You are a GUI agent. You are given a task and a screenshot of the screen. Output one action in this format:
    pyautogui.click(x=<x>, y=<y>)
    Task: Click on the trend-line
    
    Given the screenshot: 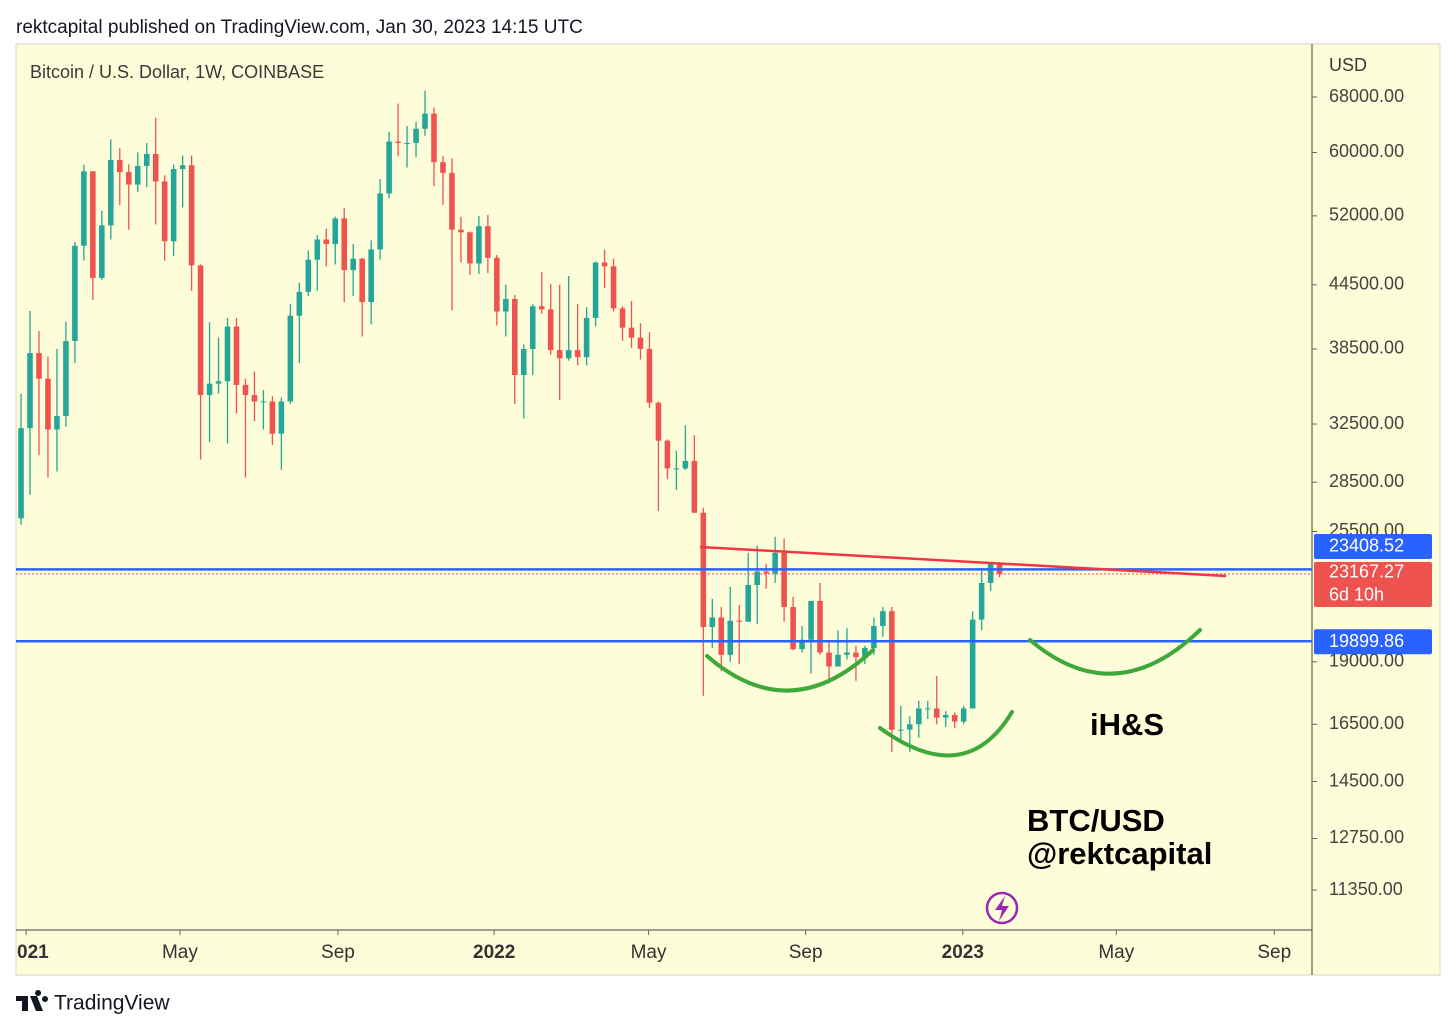 What is the action you would take?
    pyautogui.click(x=963, y=561)
    